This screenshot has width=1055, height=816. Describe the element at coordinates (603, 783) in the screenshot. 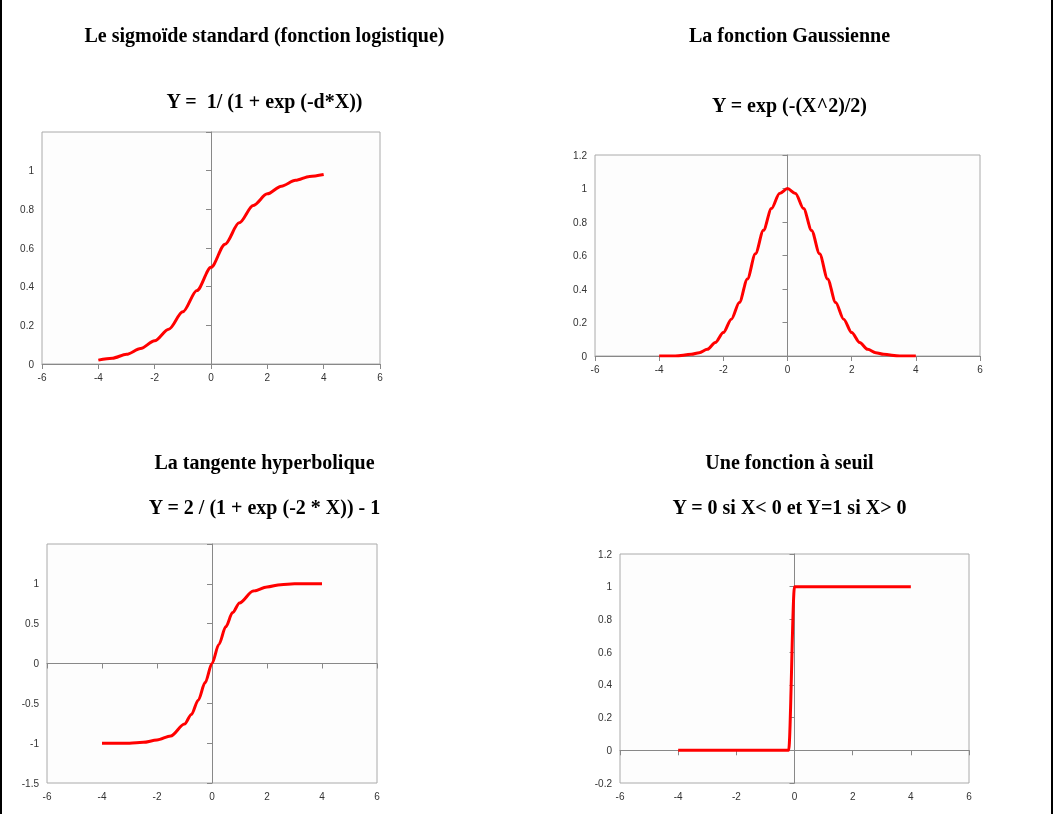

I see `y-tick-label: -0.2` at that location.